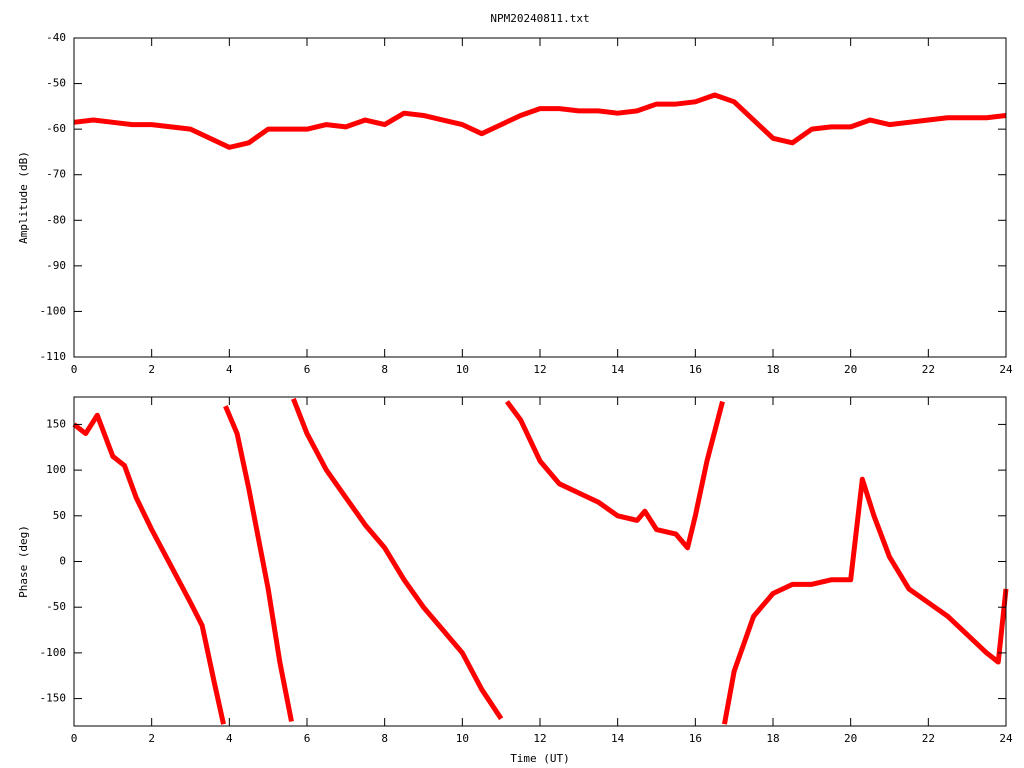 This screenshot has width=1024, height=768. I want to click on y-tick-label: -70, so click(56, 174).